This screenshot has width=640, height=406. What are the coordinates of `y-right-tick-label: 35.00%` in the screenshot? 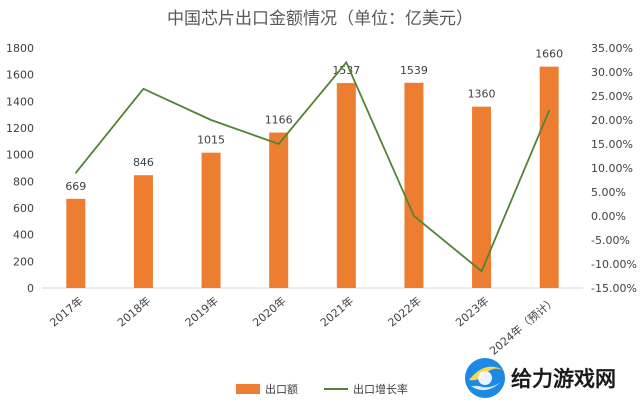 It's located at (612, 48).